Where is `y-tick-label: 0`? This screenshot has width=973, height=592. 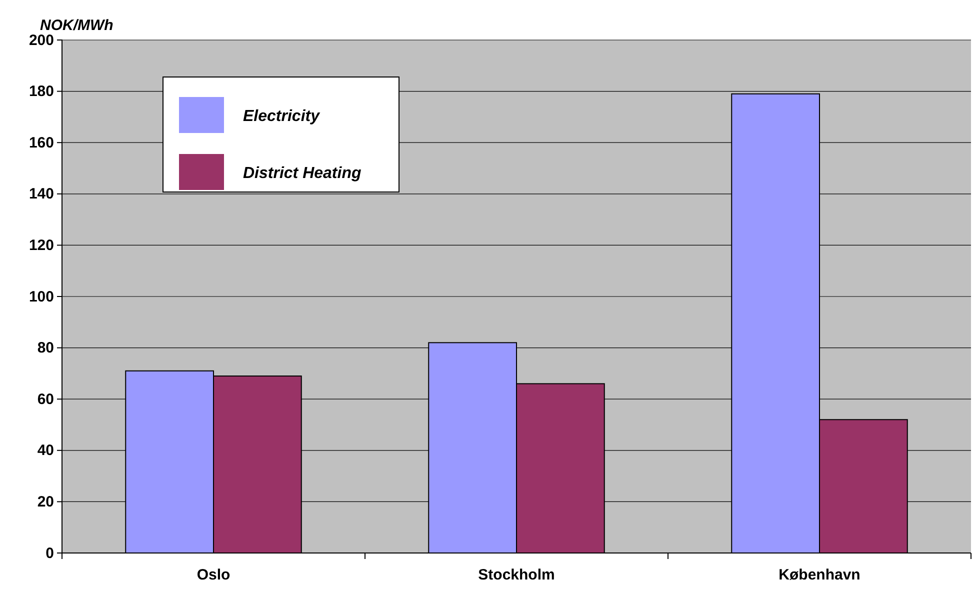 y-tick-label: 0 is located at coordinates (50, 553).